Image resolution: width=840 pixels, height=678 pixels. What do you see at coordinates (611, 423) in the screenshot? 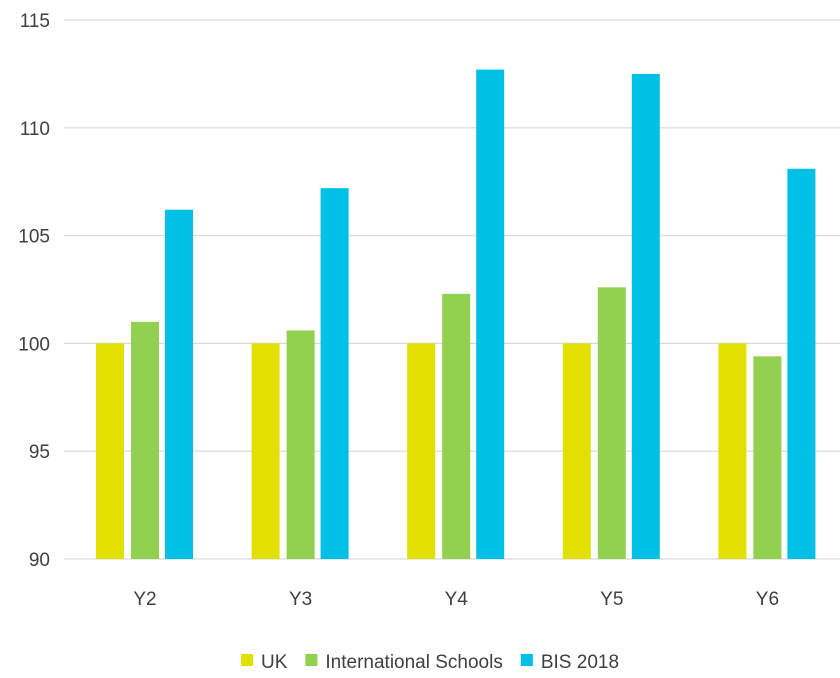
I see `bar-international-schools-y5` at bounding box center [611, 423].